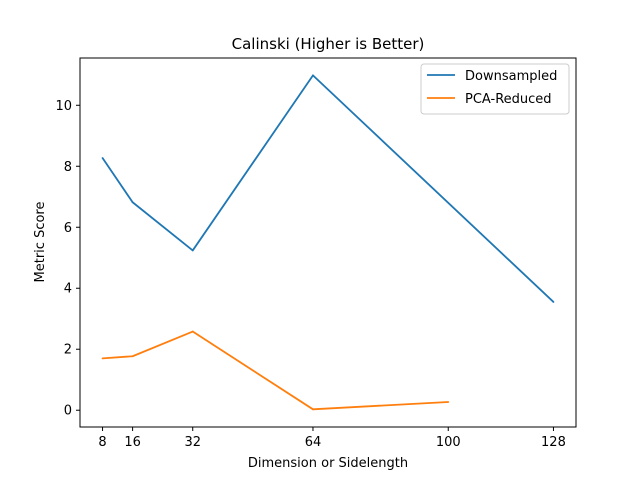 This screenshot has width=640, height=480. What do you see at coordinates (508, 99) in the screenshot?
I see `legend-label-pca-reduced: PCA-Reduced` at bounding box center [508, 99].